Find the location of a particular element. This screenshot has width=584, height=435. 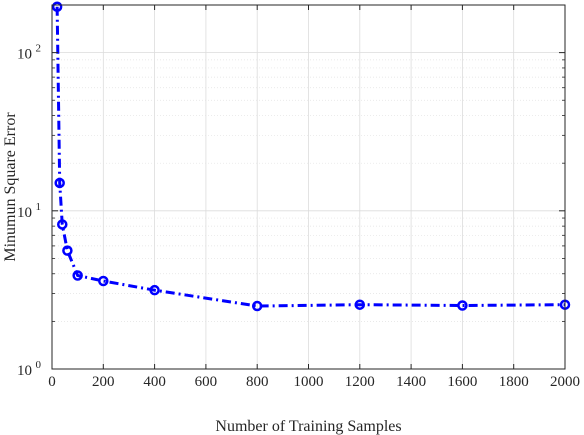

x-tick-label: 800 is located at coordinates (257, 382).